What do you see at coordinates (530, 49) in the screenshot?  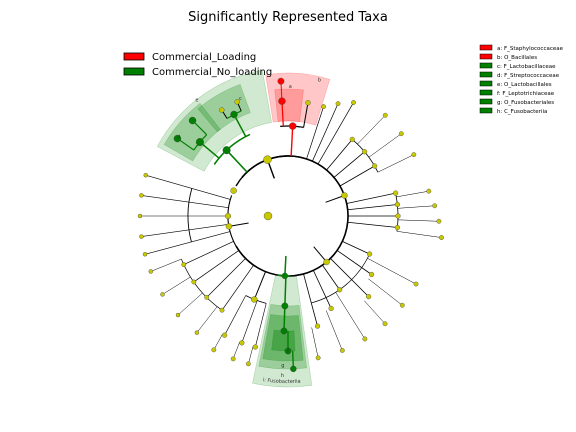 I see `taxa-legend-label: a: F_Staphylococcaceae` at bounding box center [530, 49].